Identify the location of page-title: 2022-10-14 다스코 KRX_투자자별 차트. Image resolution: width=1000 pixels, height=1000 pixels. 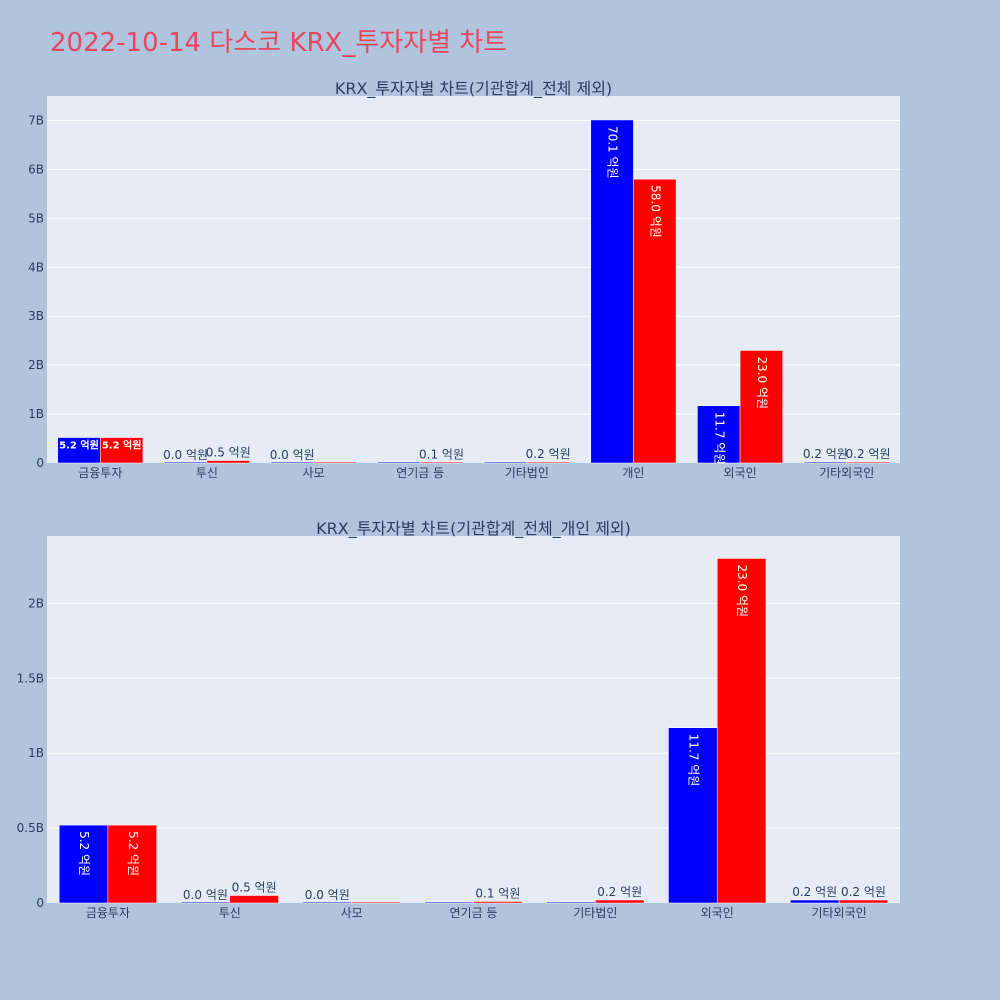
(279, 43).